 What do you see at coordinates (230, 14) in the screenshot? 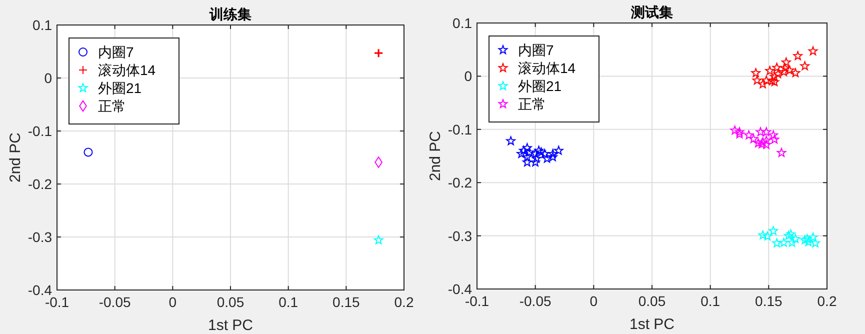
I see `chart-title: 训练集` at bounding box center [230, 14].